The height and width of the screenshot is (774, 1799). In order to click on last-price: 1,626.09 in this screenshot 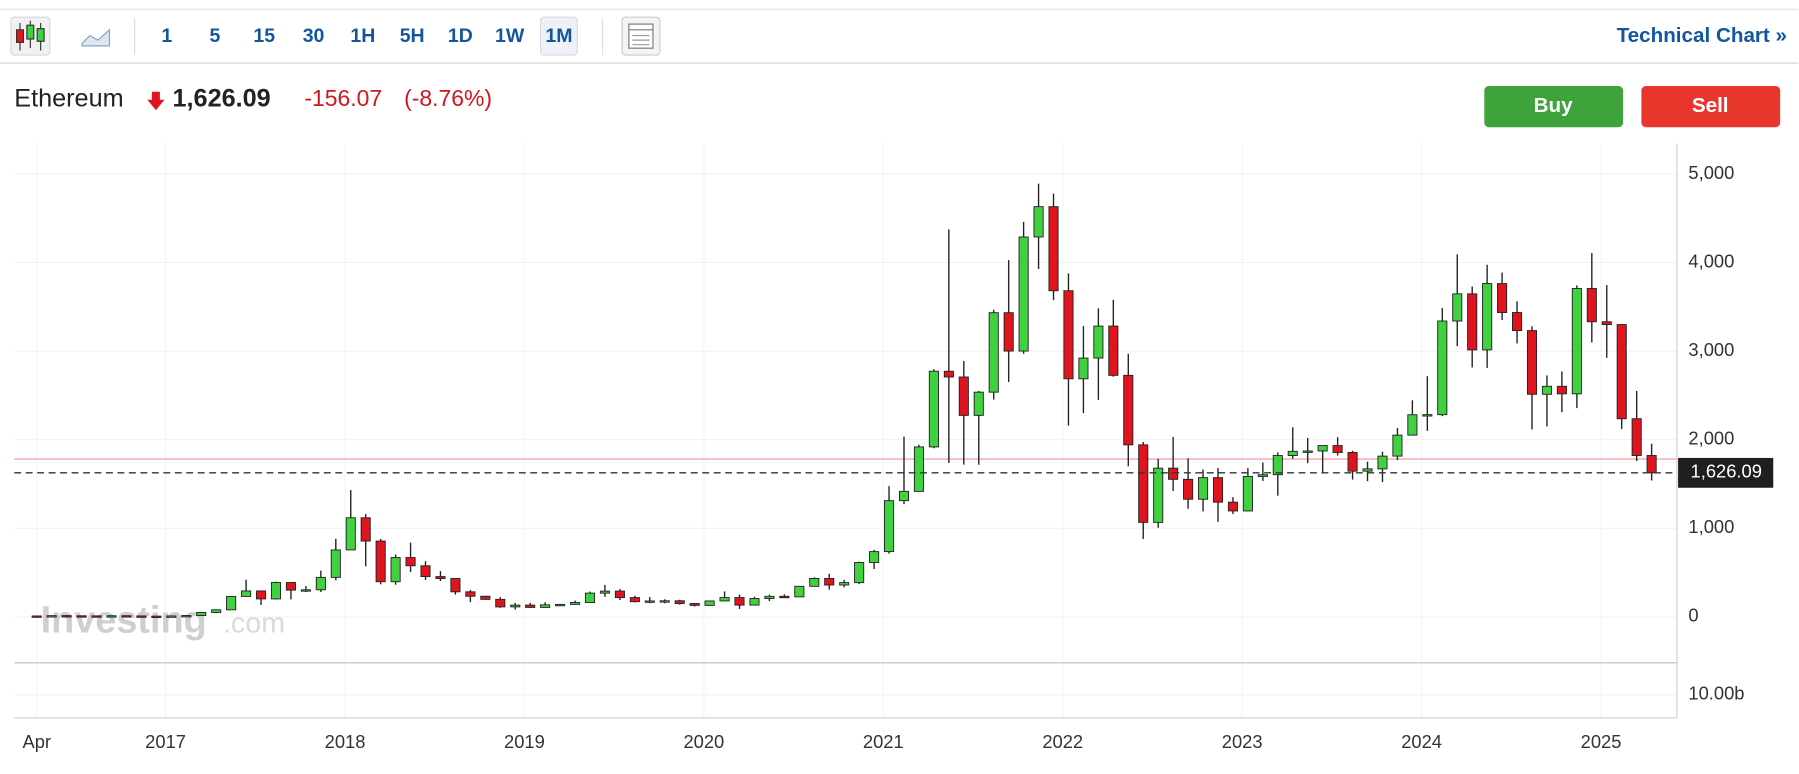, I will do `click(222, 98)`.